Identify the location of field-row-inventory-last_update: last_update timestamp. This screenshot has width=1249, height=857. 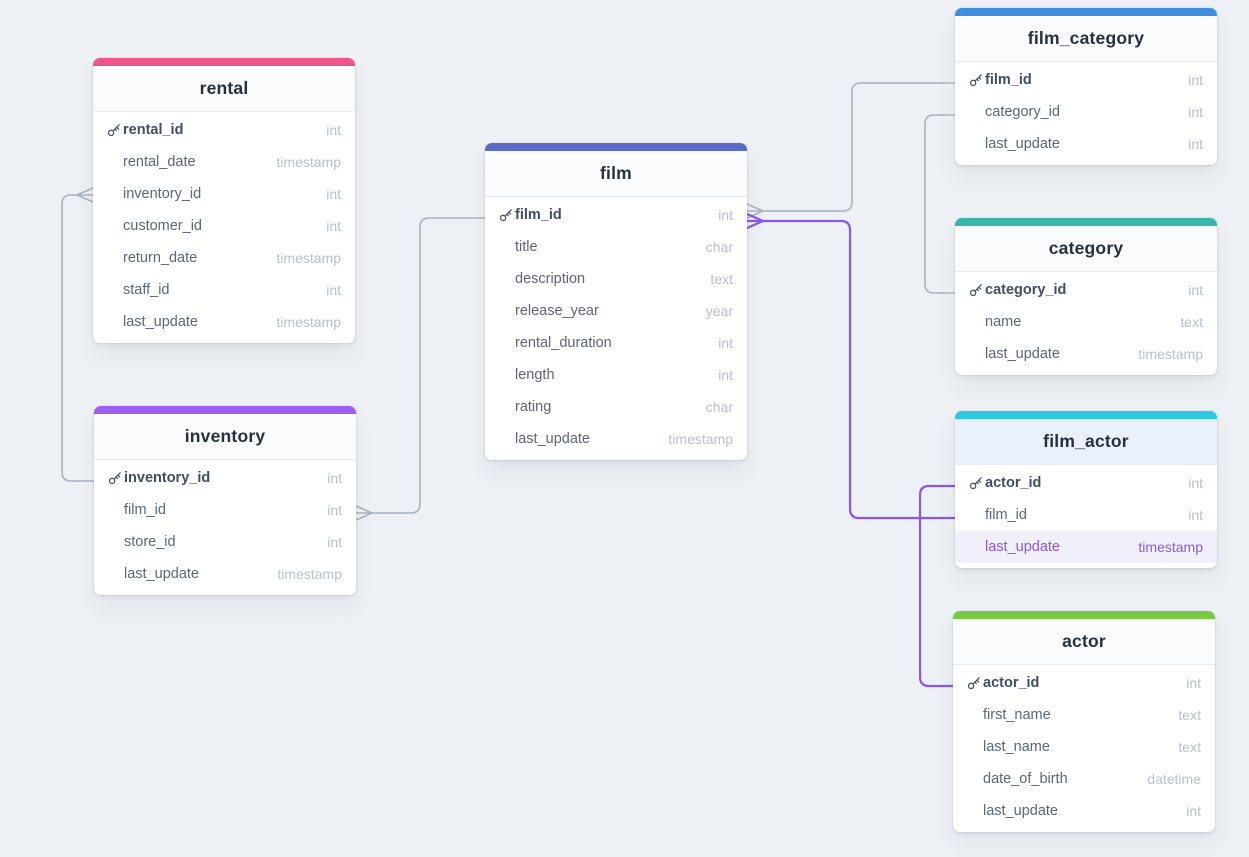
(225, 574).